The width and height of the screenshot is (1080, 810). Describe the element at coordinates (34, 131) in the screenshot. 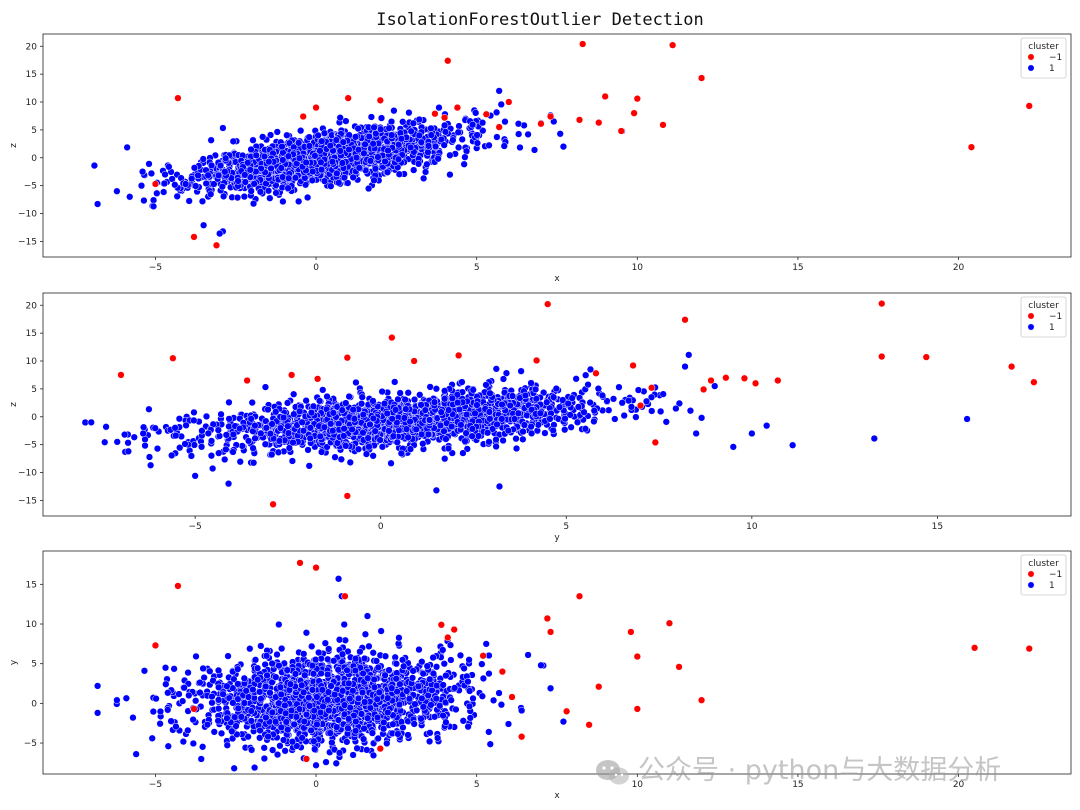

I see `y-tick-label: 5` at that location.